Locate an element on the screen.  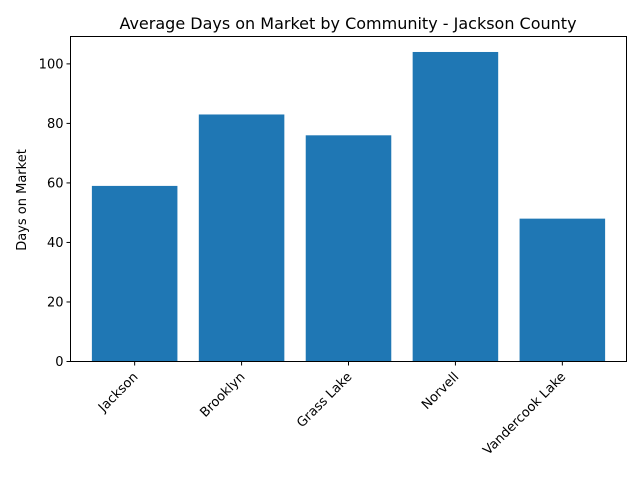
bar-brooklyn is located at coordinates (241, 238).